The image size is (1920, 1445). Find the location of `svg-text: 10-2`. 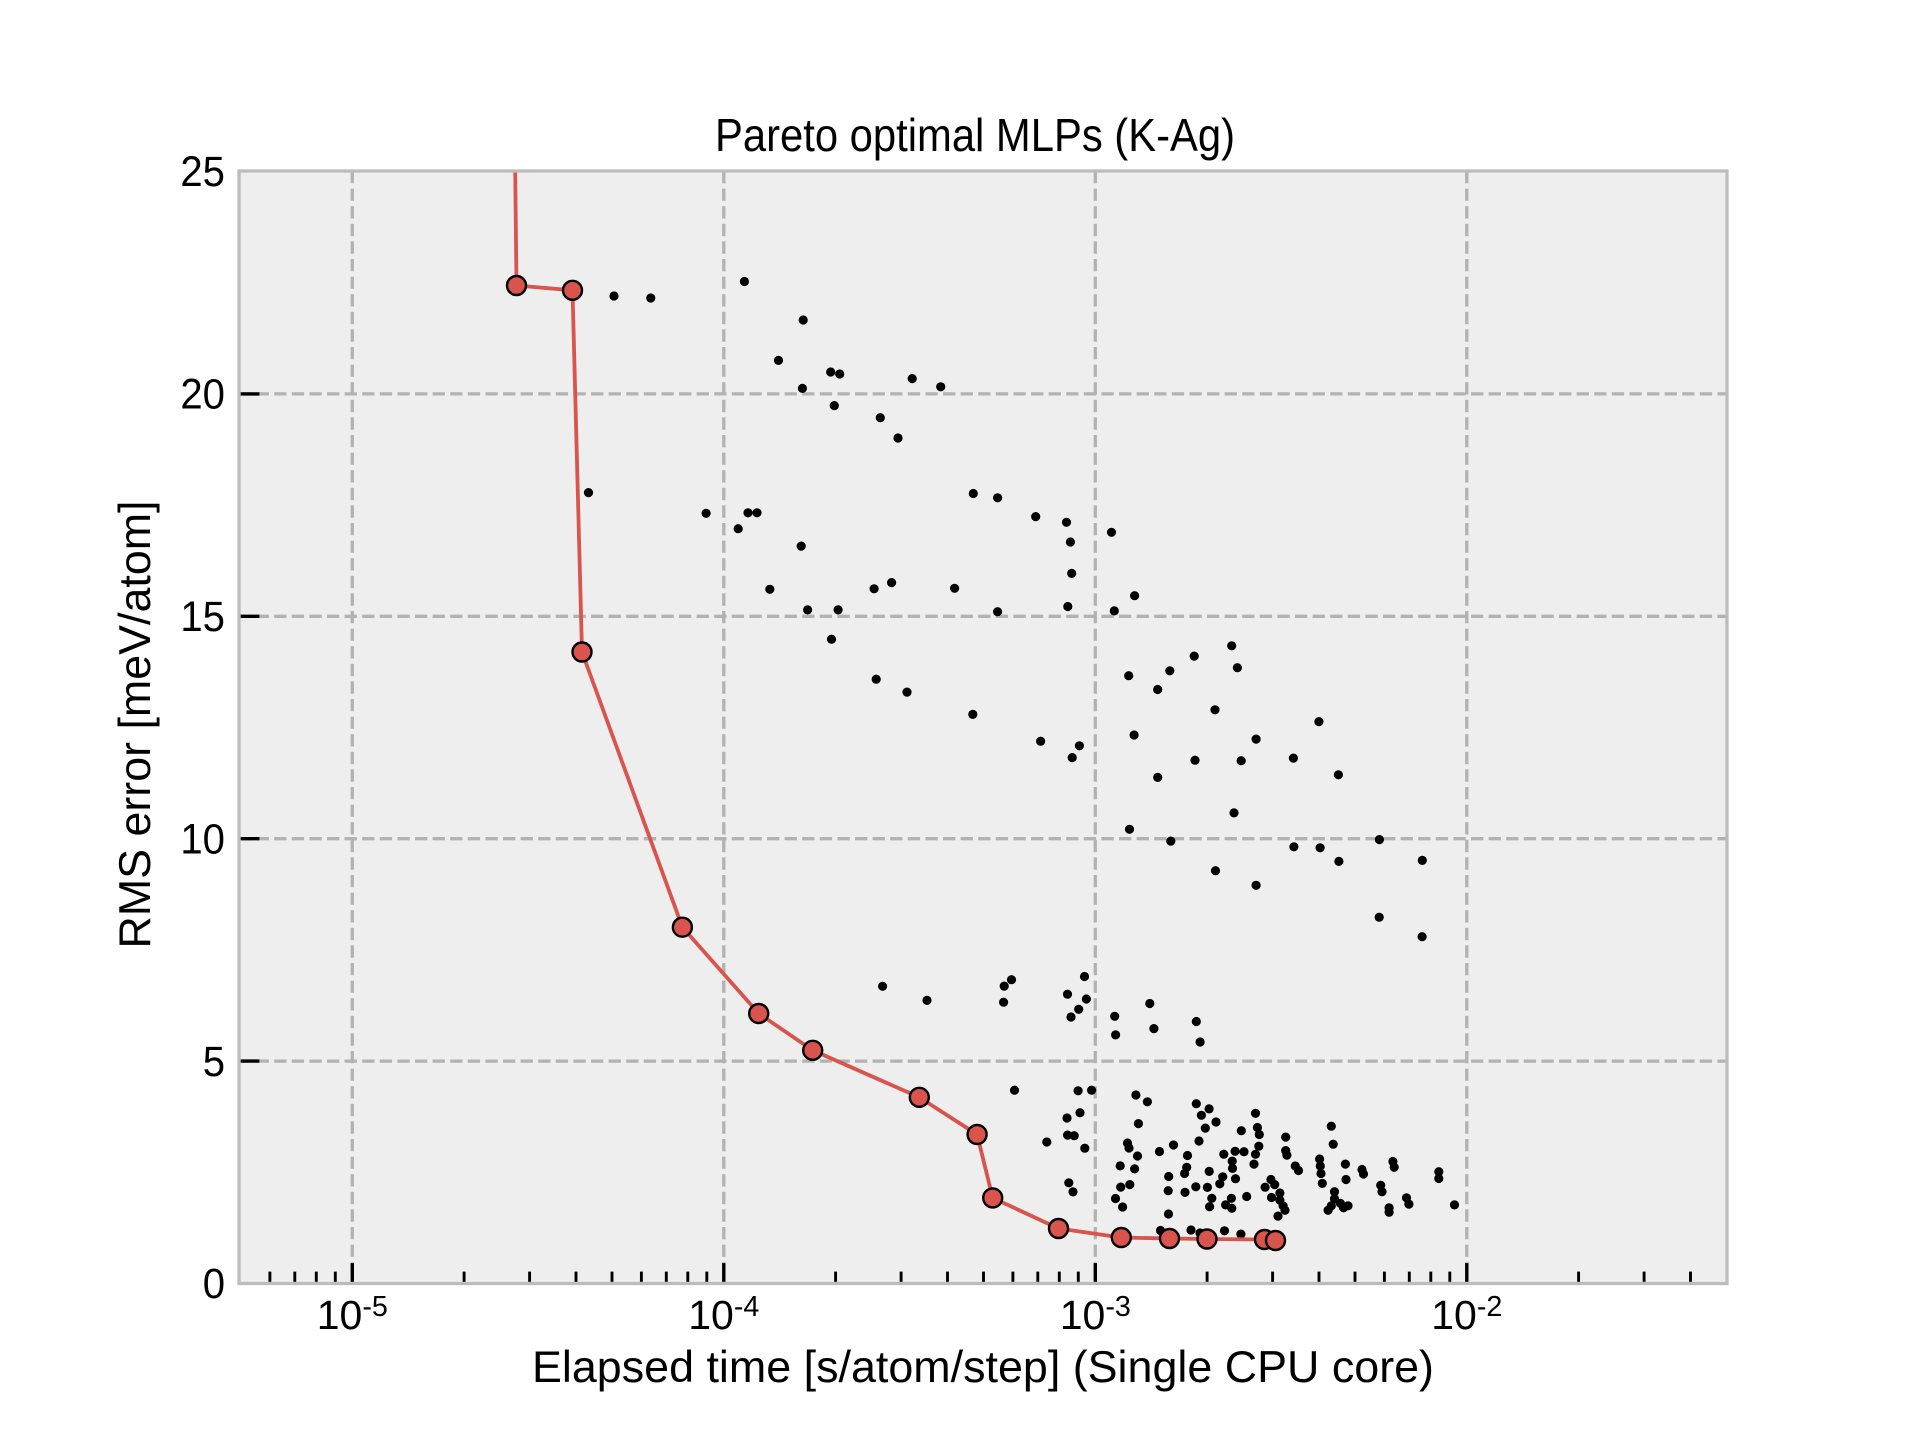

svg-text: 10-2 is located at coordinates (1466, 1314).